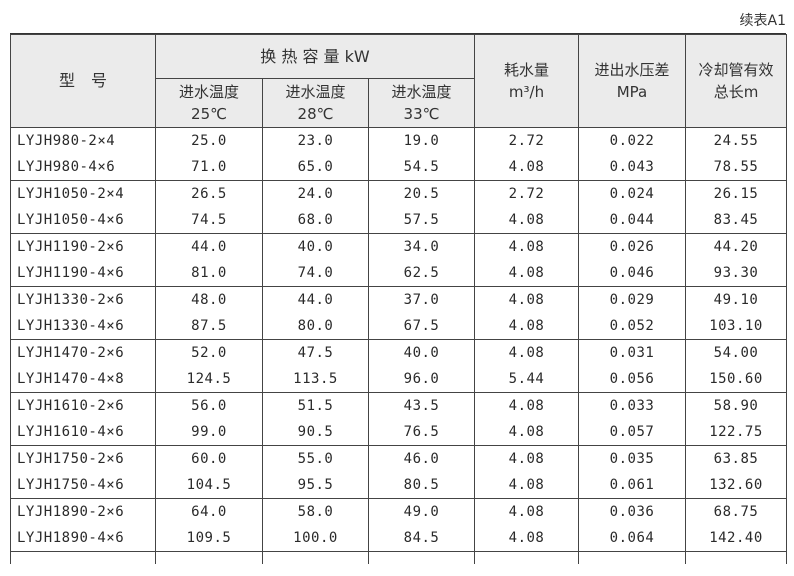 Image resolution: width=794 pixels, height=576 pixels. Describe the element at coordinates (736, 140) in the screenshot. I see `cell-value: 24.55` at that location.